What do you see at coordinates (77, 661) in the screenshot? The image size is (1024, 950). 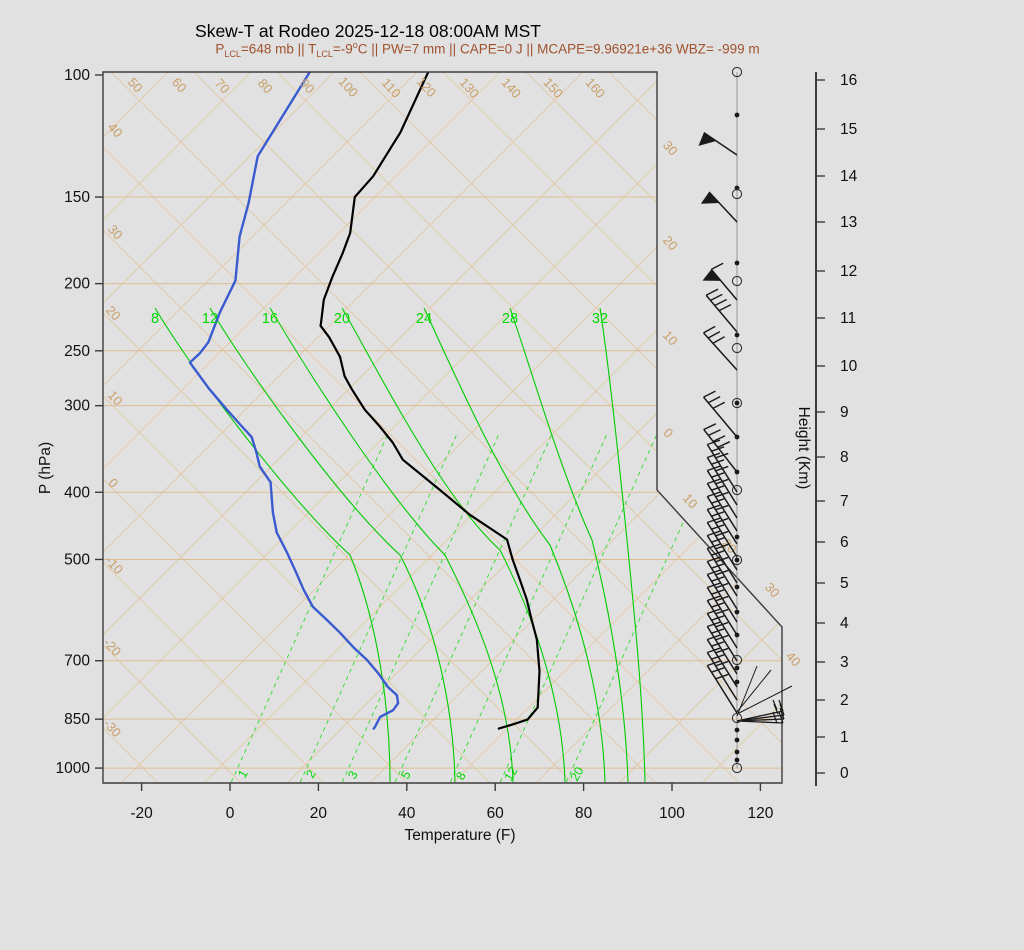 I see `svg-text: 700` at bounding box center [77, 661].